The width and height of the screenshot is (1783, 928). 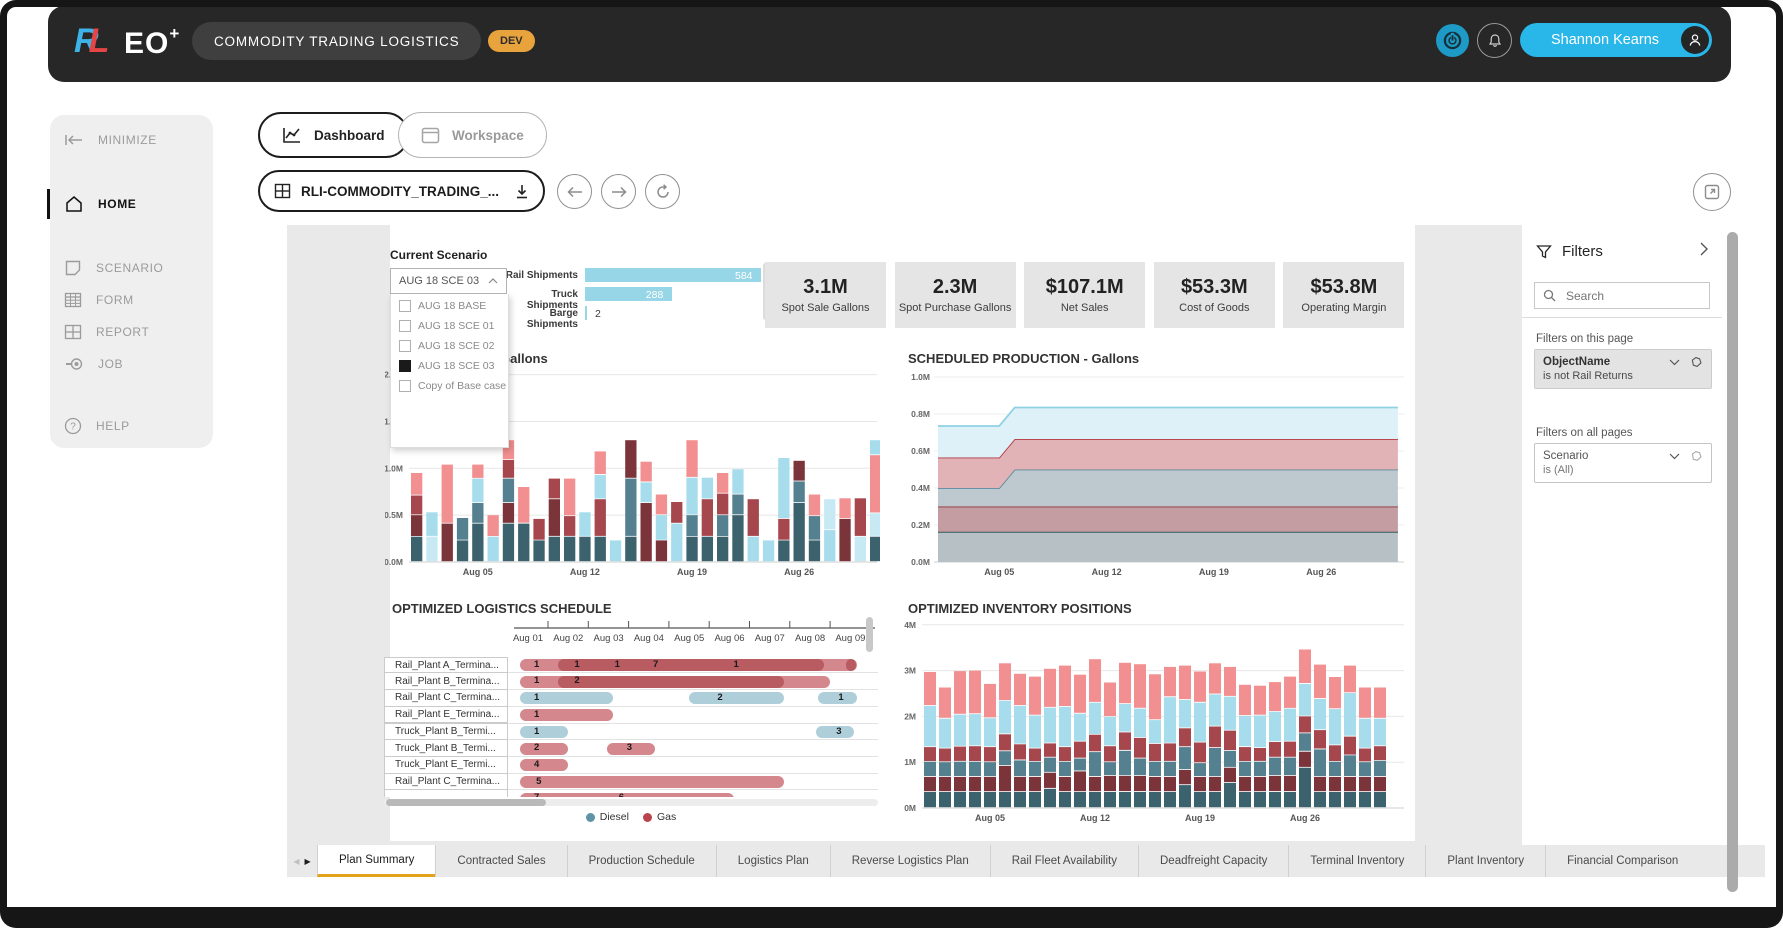 I want to click on user-menu: Shannon Kearns, so click(x=1616, y=40).